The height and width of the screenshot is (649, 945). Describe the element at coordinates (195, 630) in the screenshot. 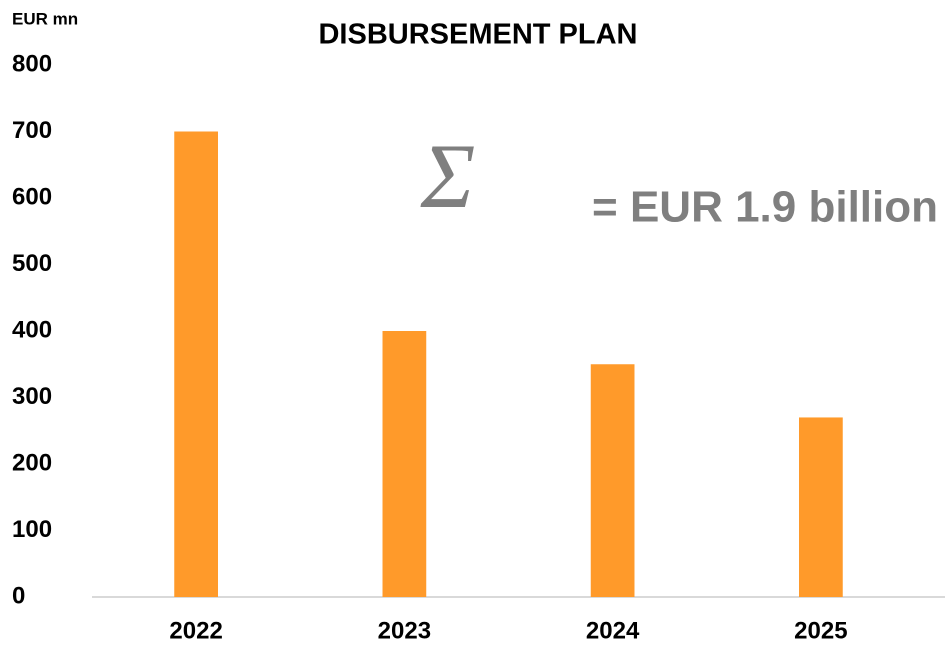

I see `x-tick-label: 2022` at that location.